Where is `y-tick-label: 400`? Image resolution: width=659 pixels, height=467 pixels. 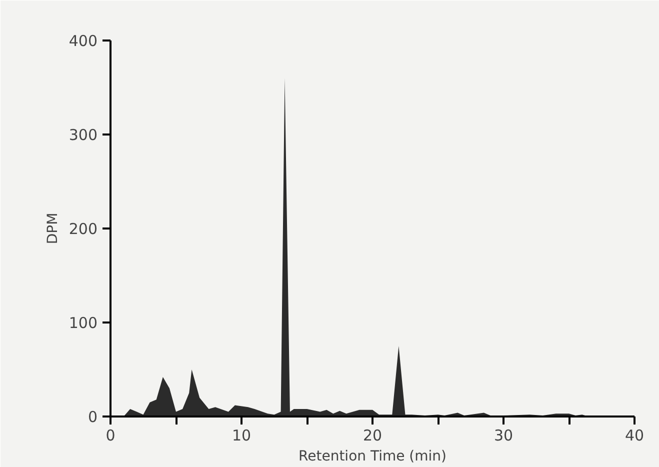 y-tick-label: 400 is located at coordinates (83, 41).